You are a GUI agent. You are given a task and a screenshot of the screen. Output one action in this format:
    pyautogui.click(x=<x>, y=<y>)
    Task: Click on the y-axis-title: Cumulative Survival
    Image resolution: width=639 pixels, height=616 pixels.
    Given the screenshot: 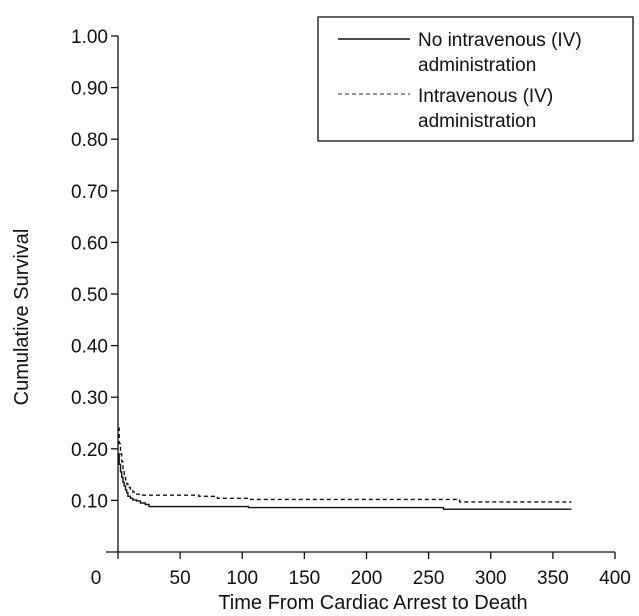 What is the action you would take?
    pyautogui.click(x=22, y=317)
    